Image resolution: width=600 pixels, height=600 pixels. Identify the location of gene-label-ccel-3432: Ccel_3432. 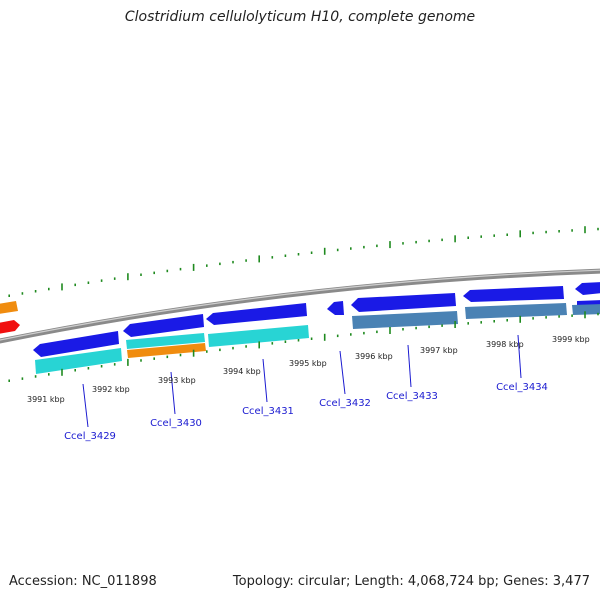
(345, 403).